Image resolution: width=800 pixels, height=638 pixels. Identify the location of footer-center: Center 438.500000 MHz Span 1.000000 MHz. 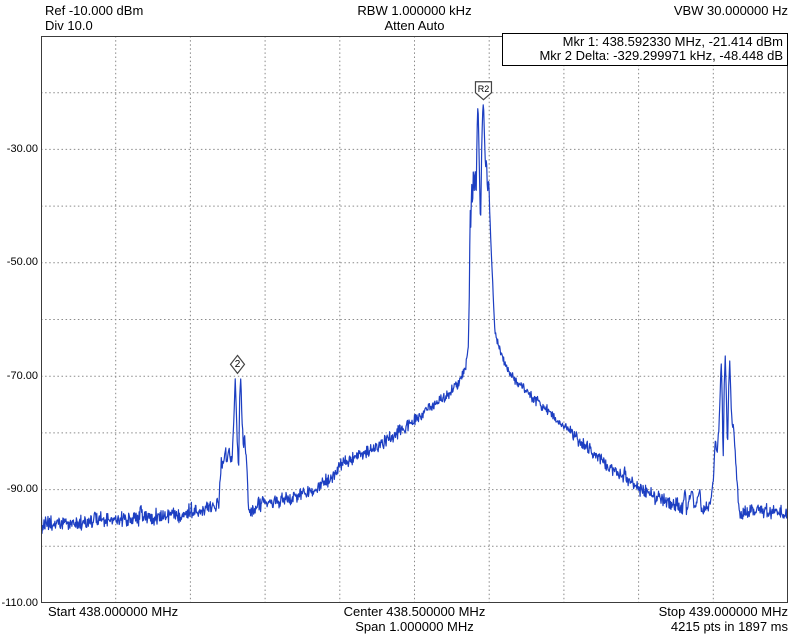
(414, 619).